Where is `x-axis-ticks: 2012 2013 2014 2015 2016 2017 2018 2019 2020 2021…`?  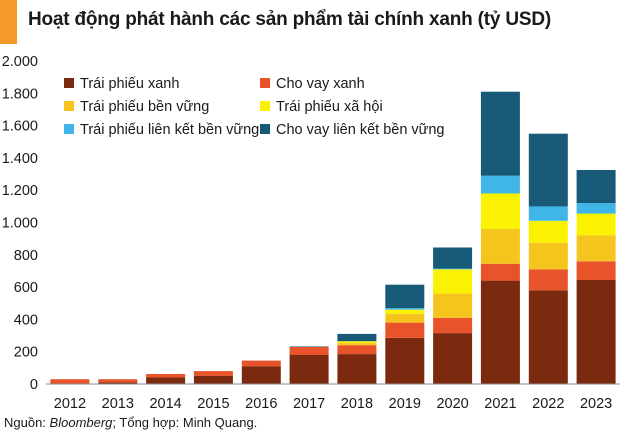
x-axis-ticks: 2012 2013 2014 2015 2016 2017 2018 2019 2020 2021… is located at coordinates (333, 404).